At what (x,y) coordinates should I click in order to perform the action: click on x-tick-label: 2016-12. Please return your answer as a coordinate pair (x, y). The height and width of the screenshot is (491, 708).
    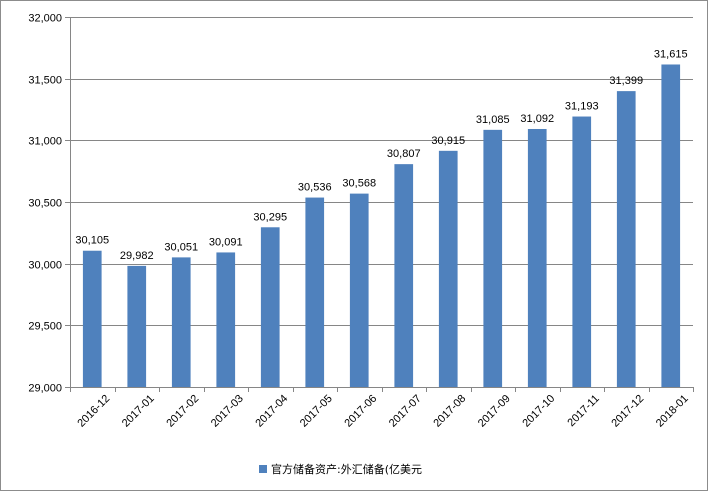
    Looking at the image, I should click on (93, 411).